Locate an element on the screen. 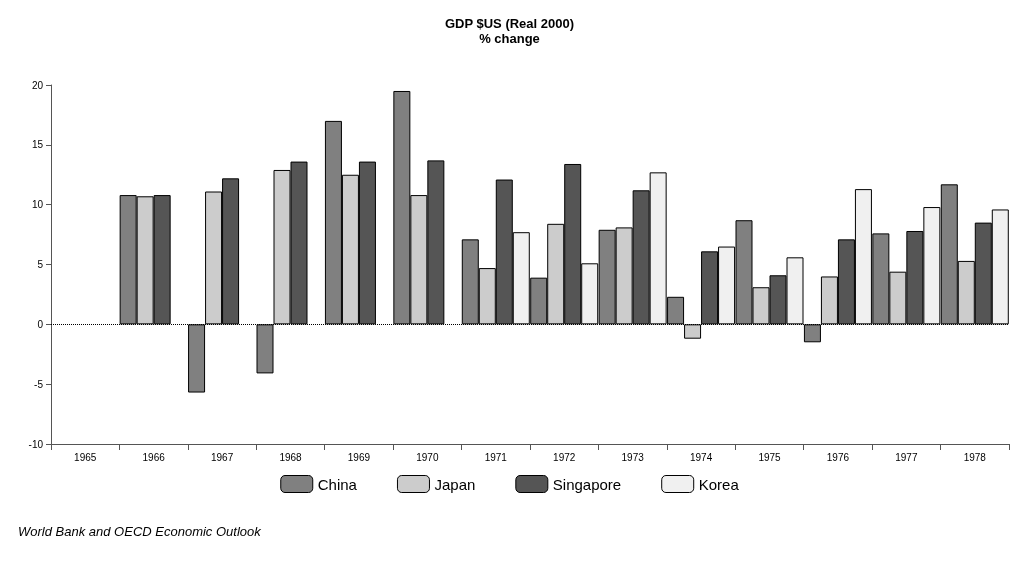 The image size is (1019, 564). text: World Bank and OECD Economic Outlook is located at coordinates (140, 531).